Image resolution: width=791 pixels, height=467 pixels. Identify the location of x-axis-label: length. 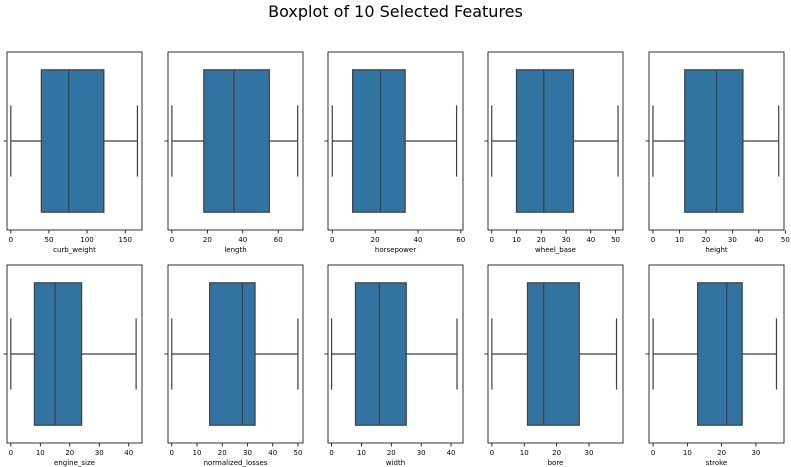
(235, 250).